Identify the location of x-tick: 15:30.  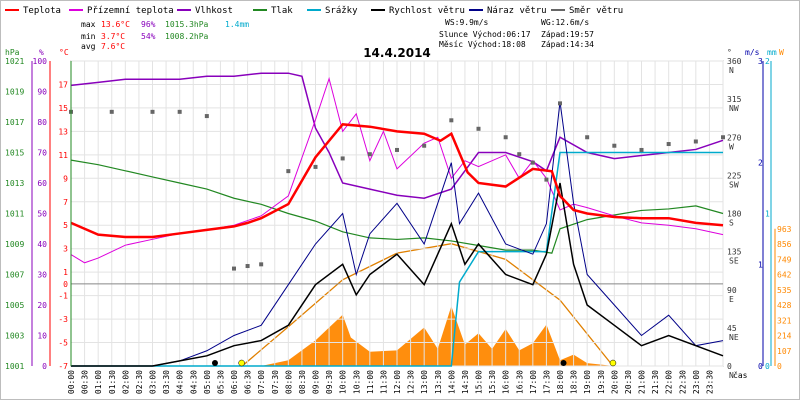
(492, 382).